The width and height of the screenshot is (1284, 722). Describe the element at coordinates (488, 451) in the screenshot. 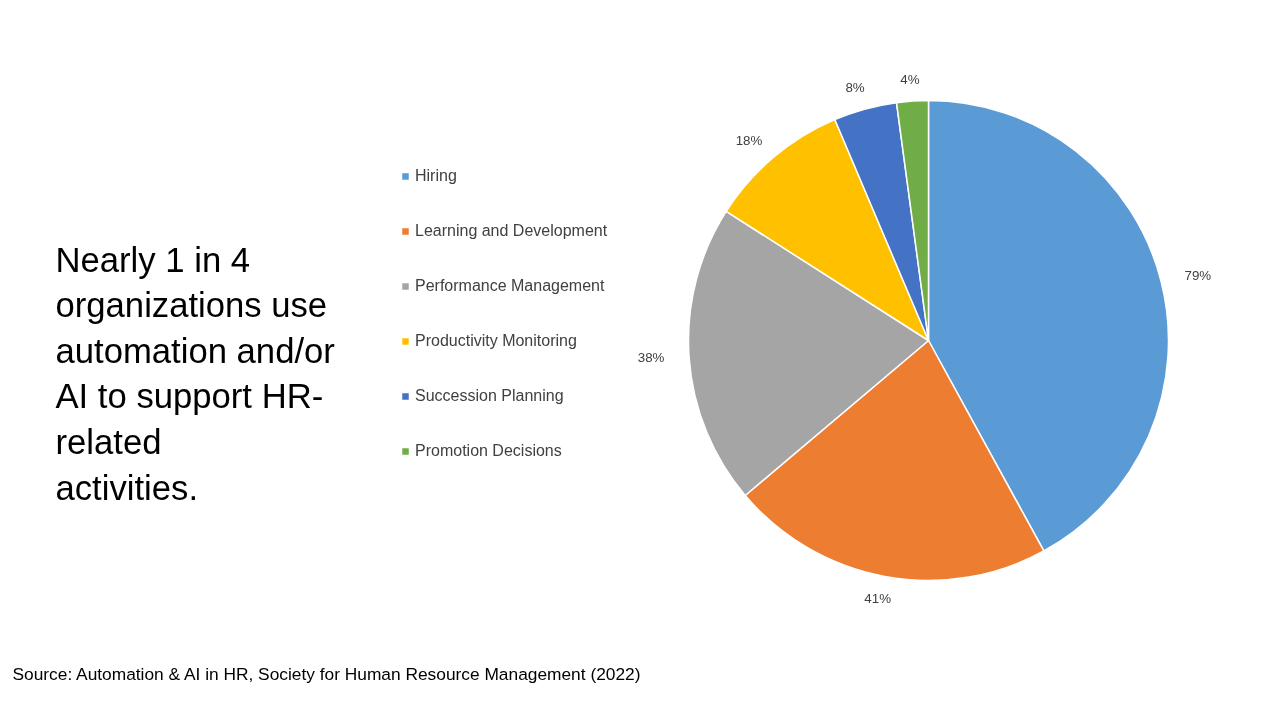

I see `legend-label: Promotion Decisions` at that location.